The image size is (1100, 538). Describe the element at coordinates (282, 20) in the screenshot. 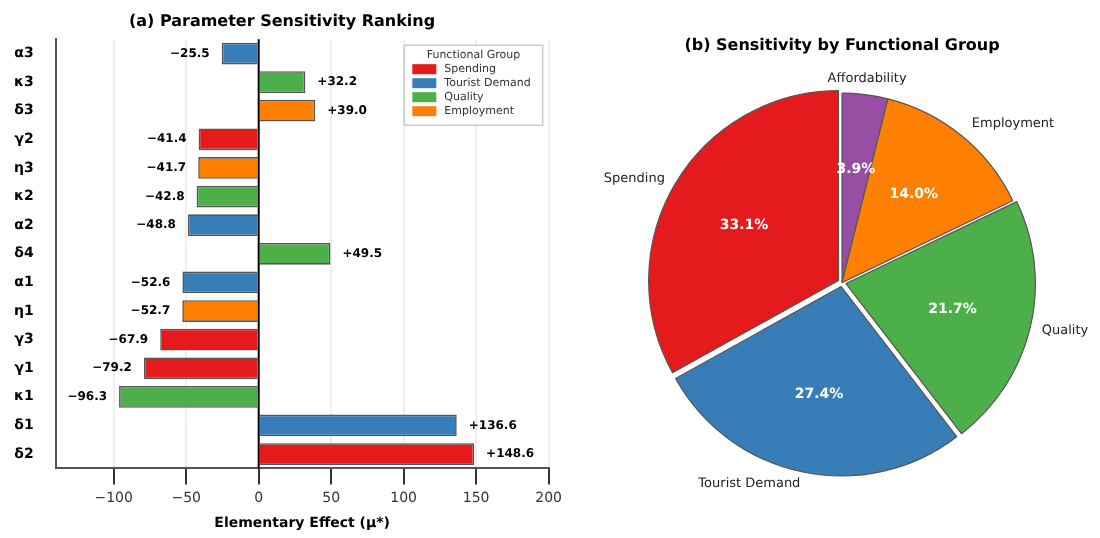

I see `chart-title: (a) Parameter Sensitivity Ranking` at that location.